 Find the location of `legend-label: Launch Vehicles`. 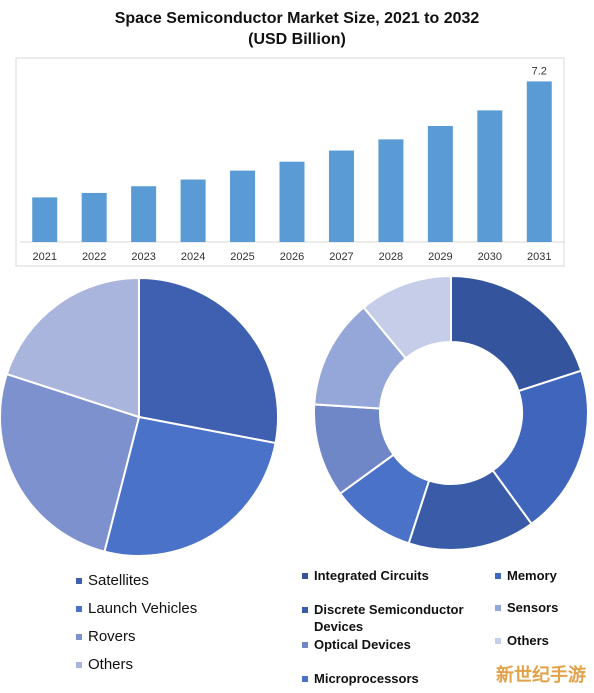

legend-label: Launch Vehicles is located at coordinates (143, 608).